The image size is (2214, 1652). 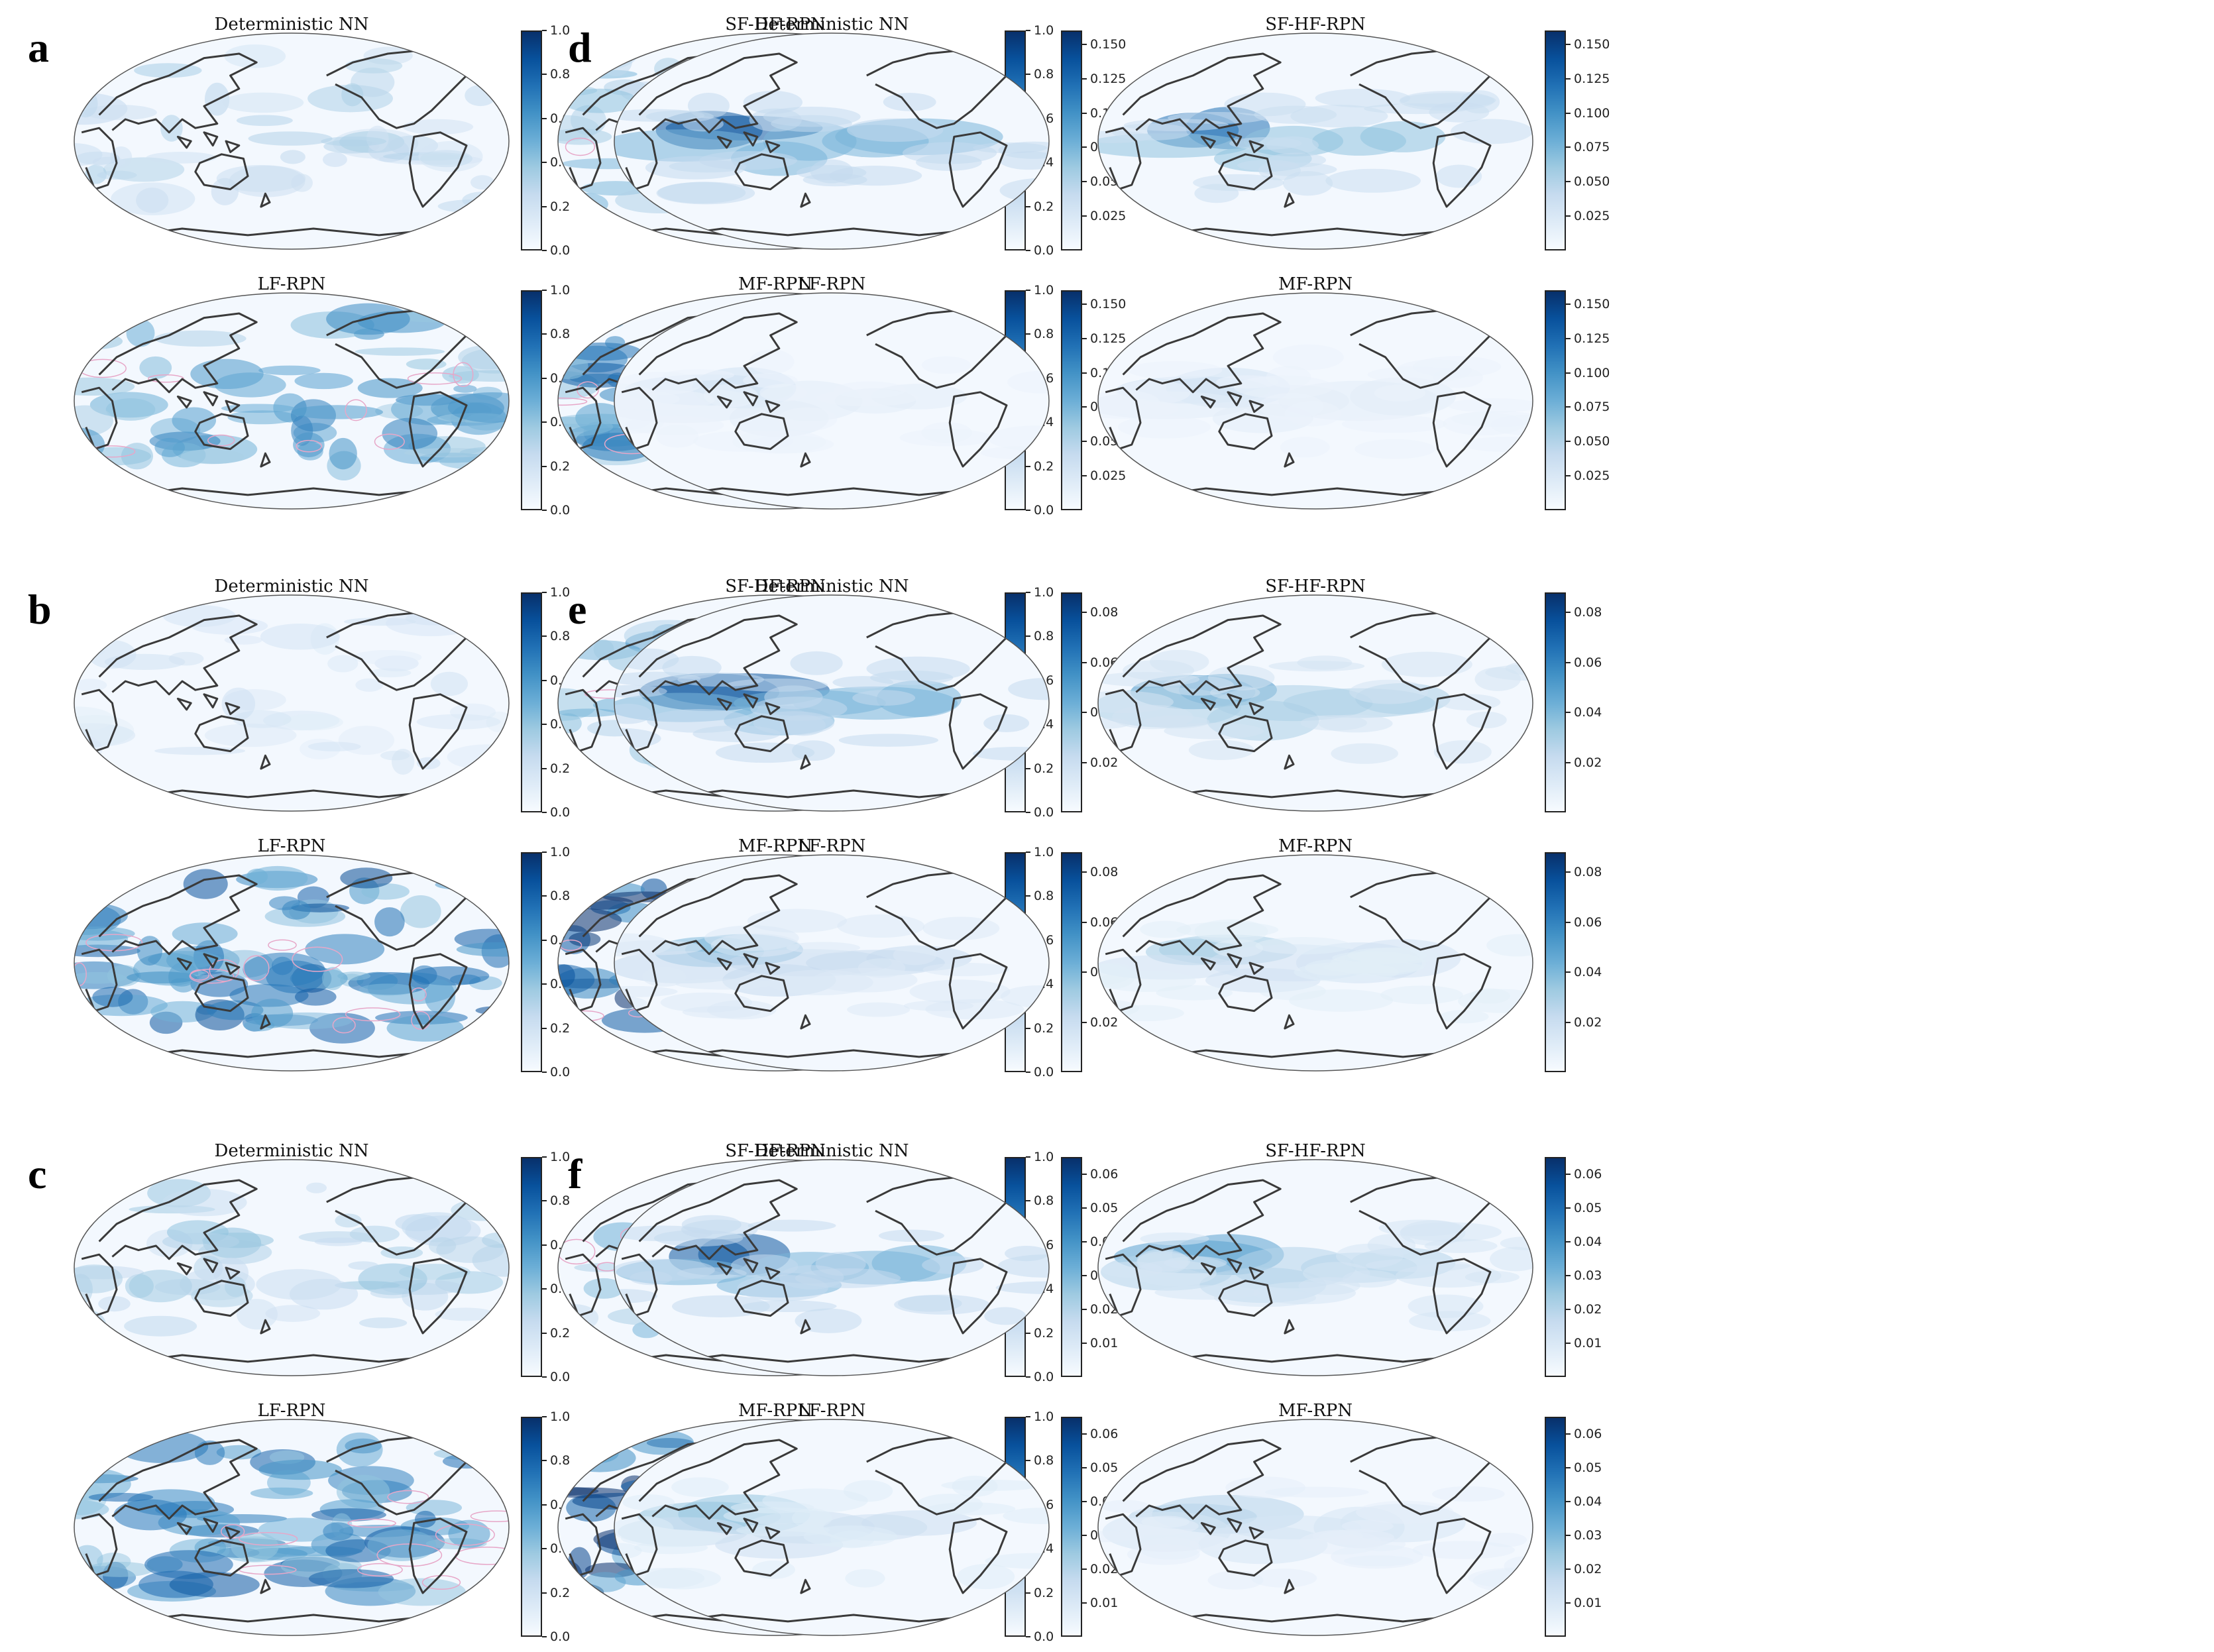 What do you see at coordinates (40, 609) in the screenshot?
I see `panel-letter-b: b` at bounding box center [40, 609].